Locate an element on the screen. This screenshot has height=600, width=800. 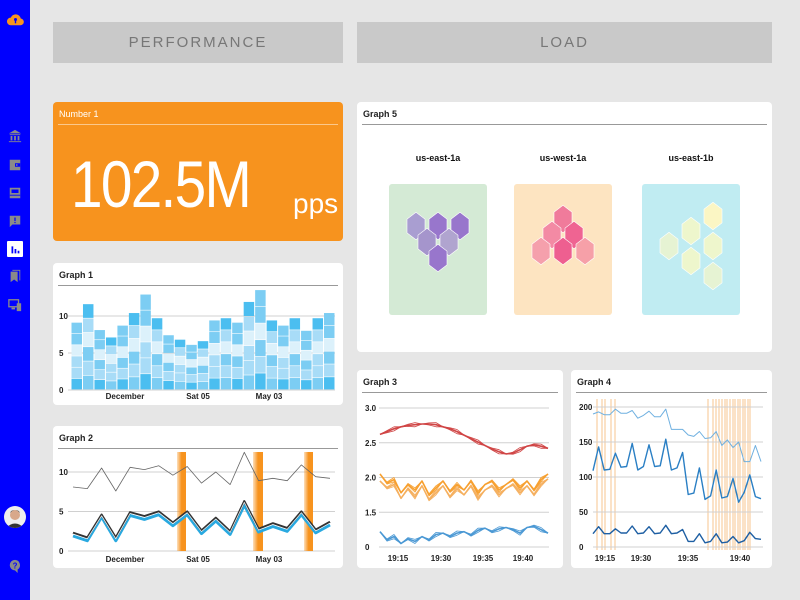
metric-value: 102.5M is located at coordinates (161, 184).